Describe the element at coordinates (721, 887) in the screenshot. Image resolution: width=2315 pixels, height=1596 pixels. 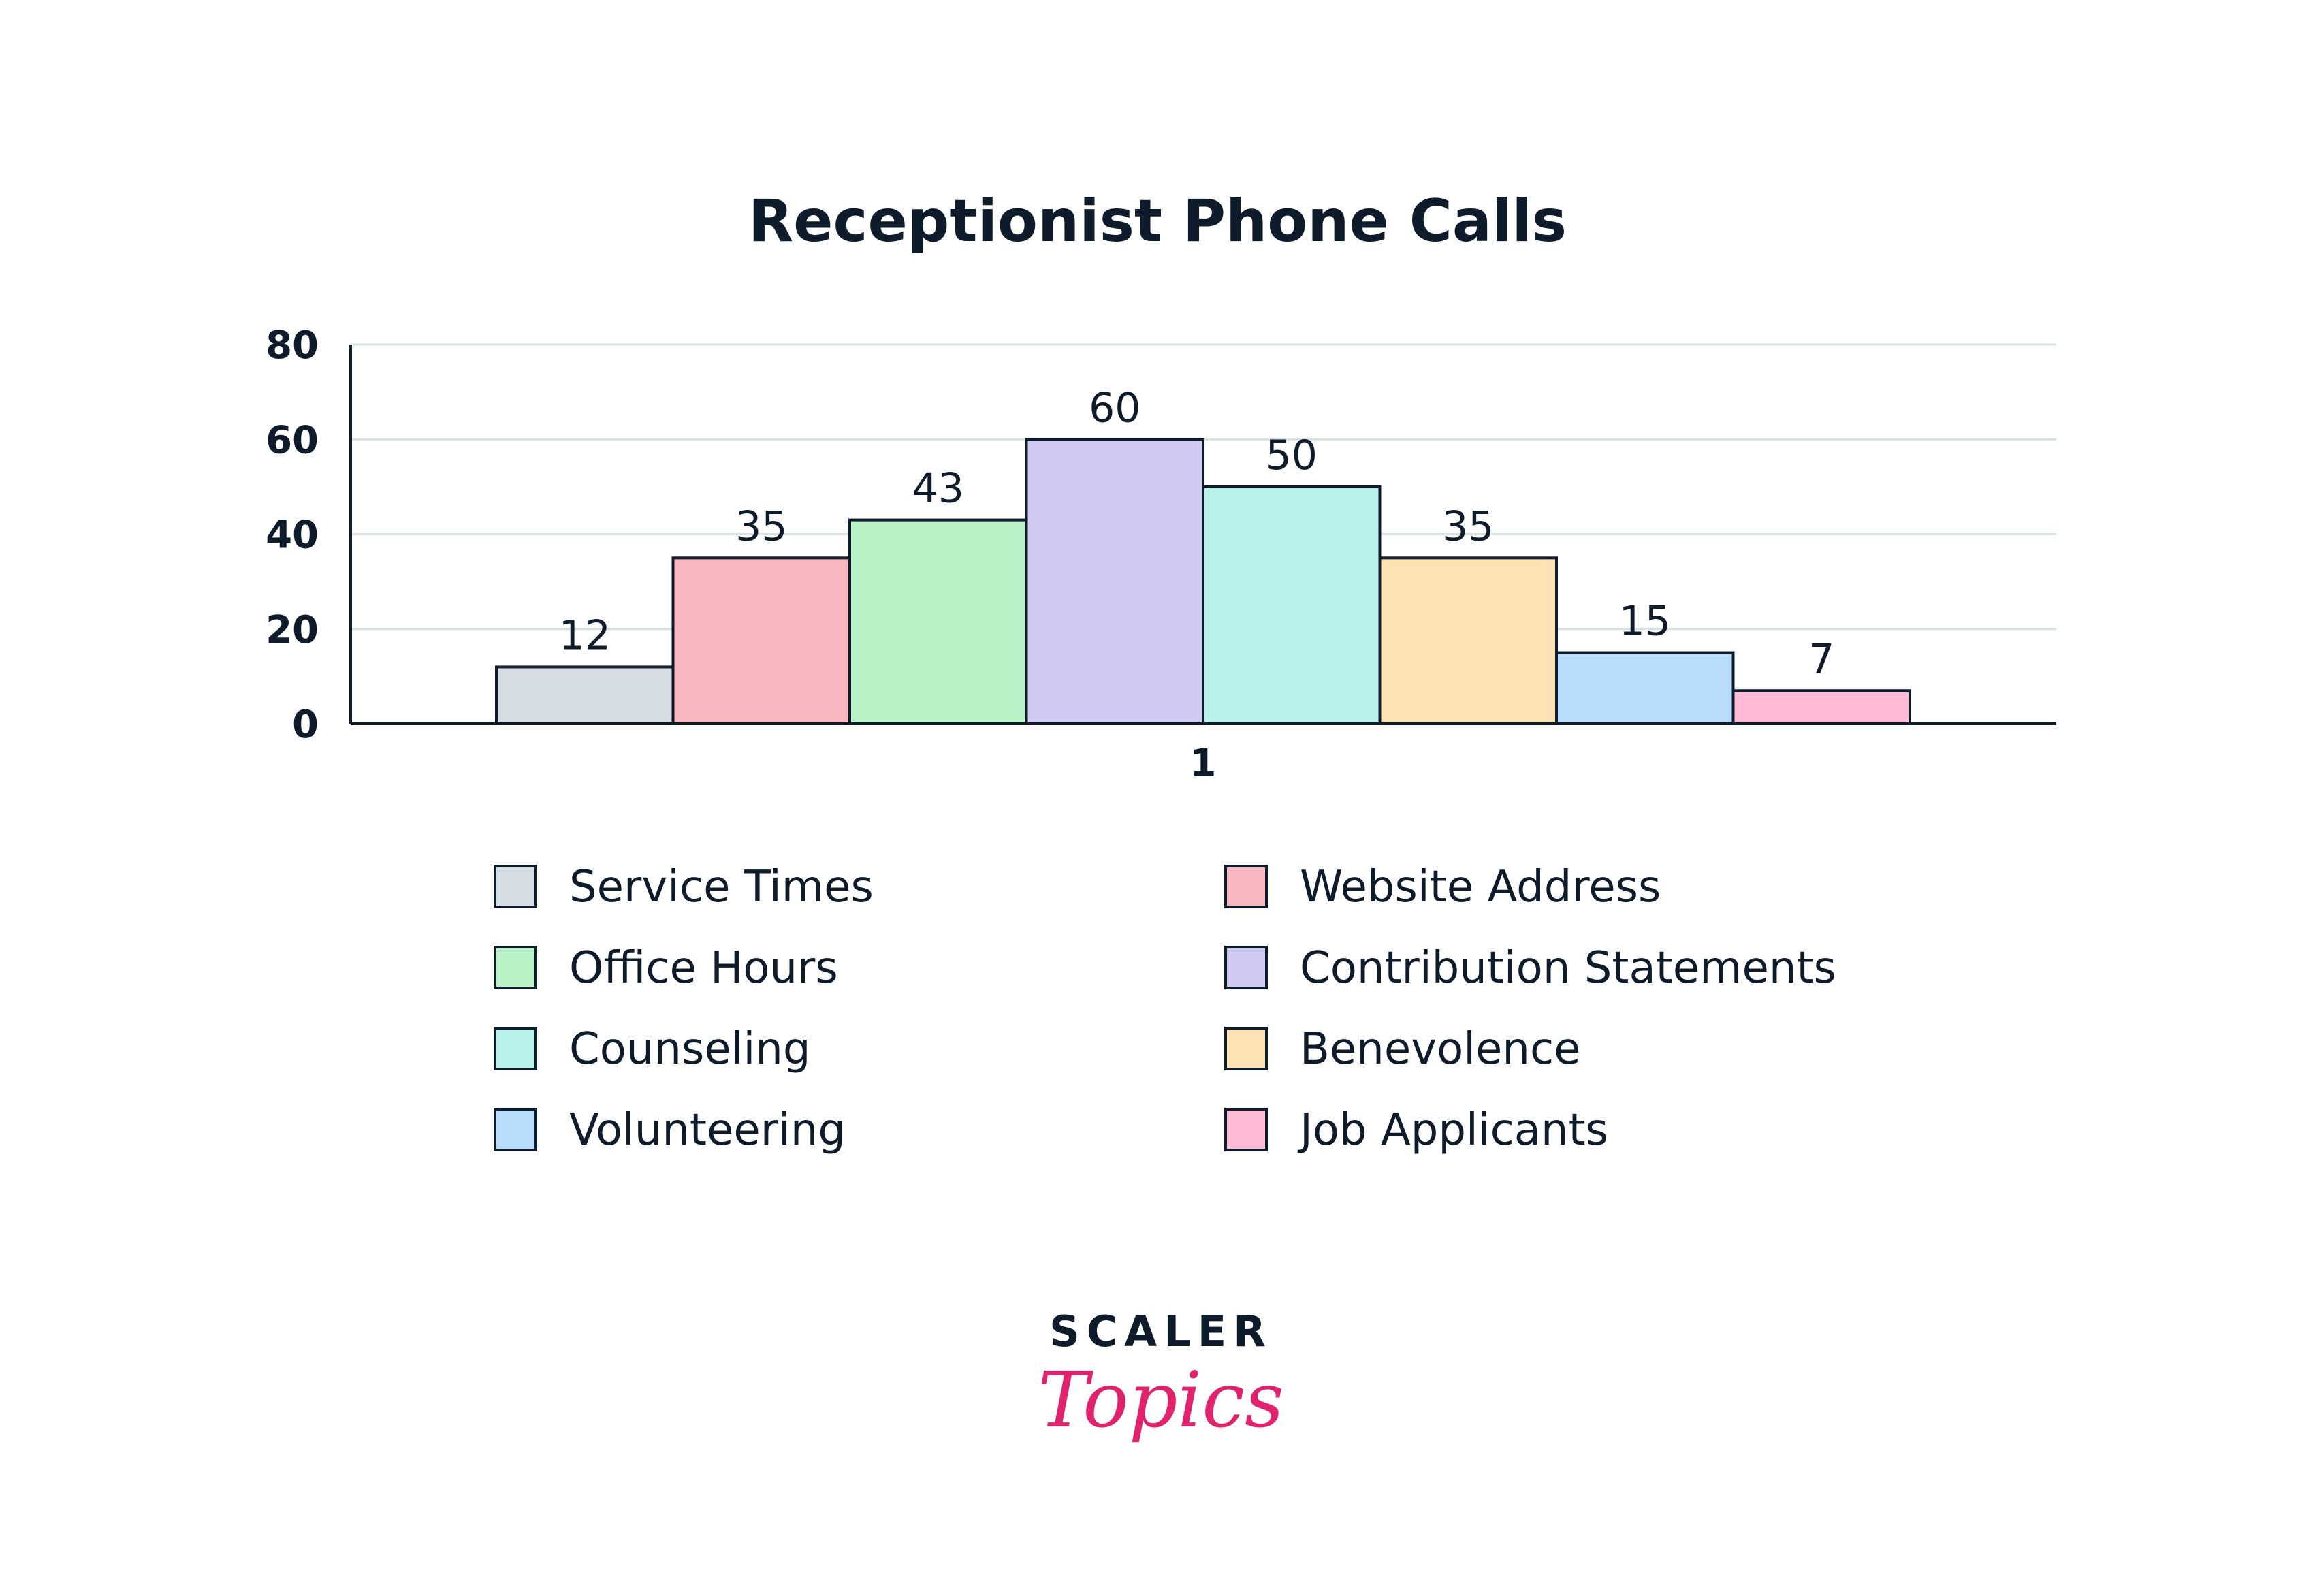
I see `legend-label: Service Times` at that location.